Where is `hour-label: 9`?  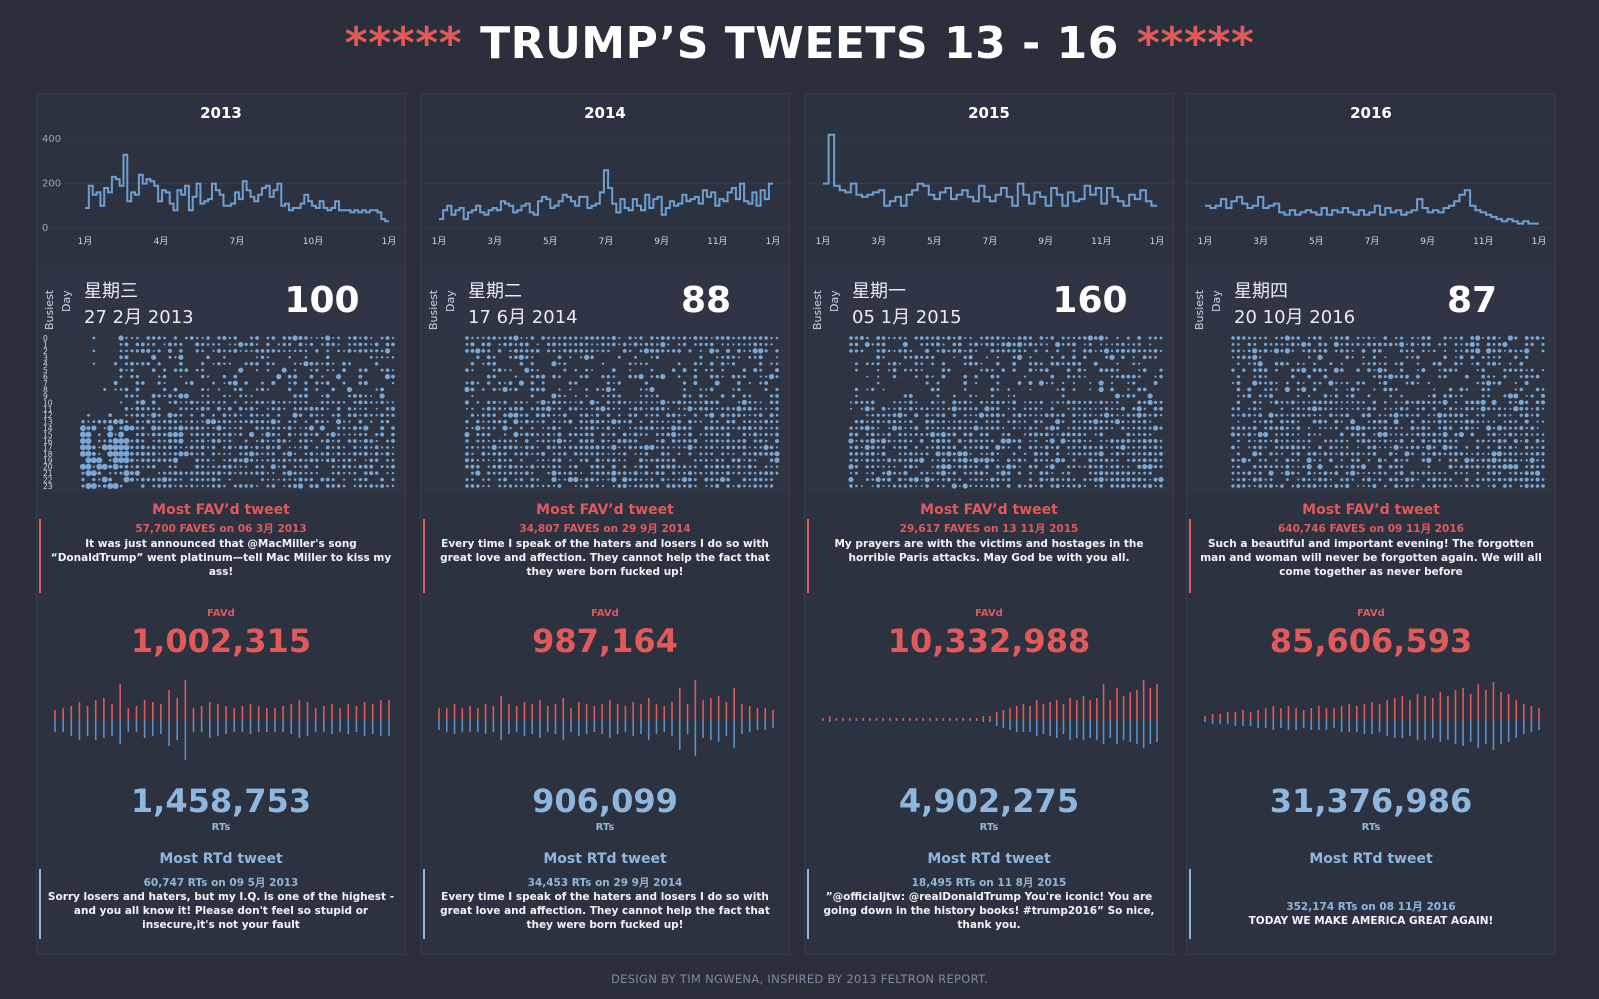 hour-label: 9 is located at coordinates (45, 396).